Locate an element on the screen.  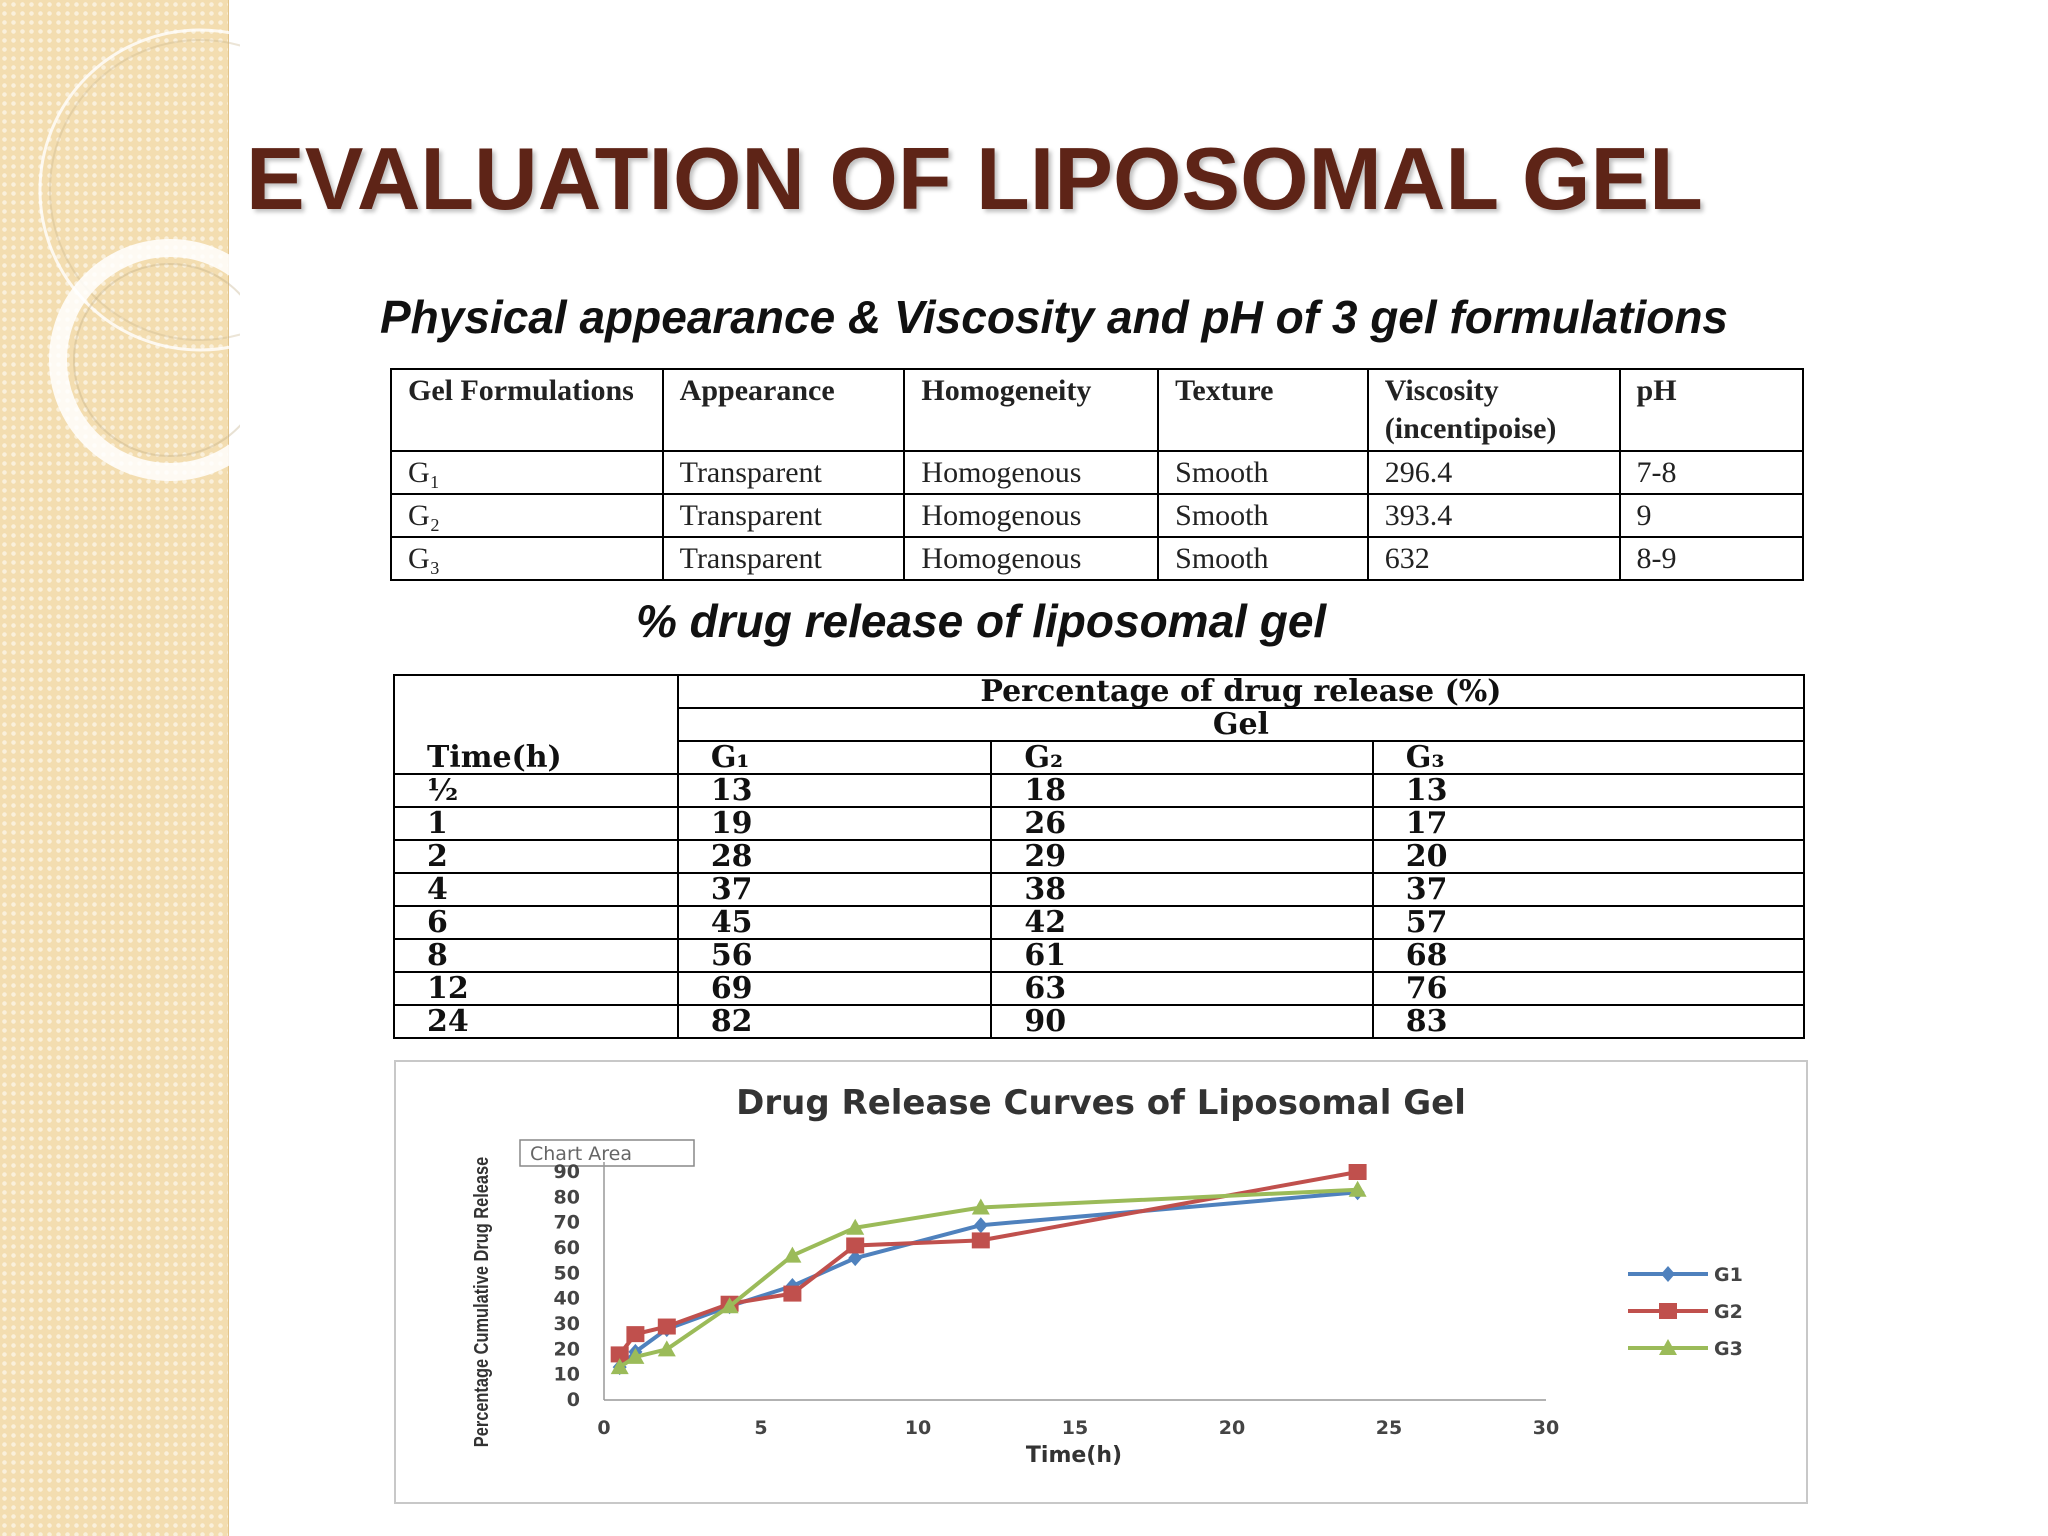
cell-ph: 8-9 is located at coordinates (1711, 558).